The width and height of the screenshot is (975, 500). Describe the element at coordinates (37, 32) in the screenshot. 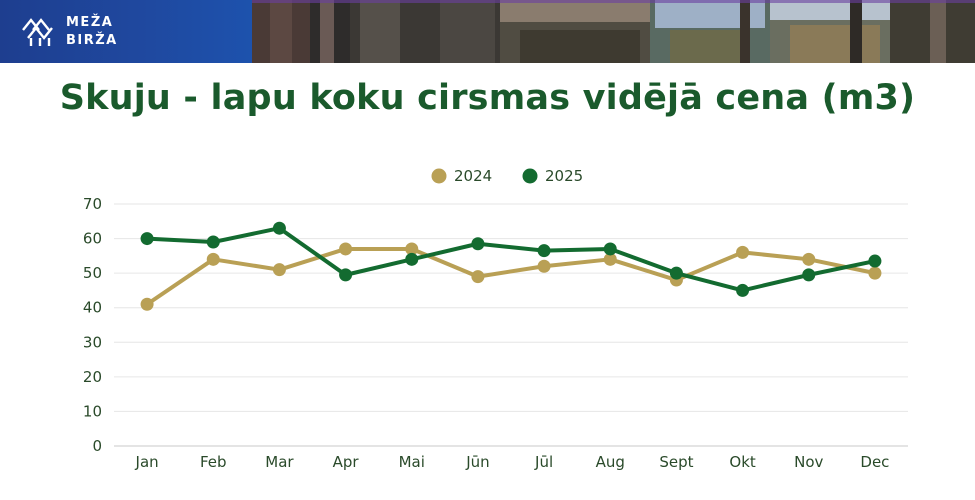

I see `tree-logo-icon` at that location.